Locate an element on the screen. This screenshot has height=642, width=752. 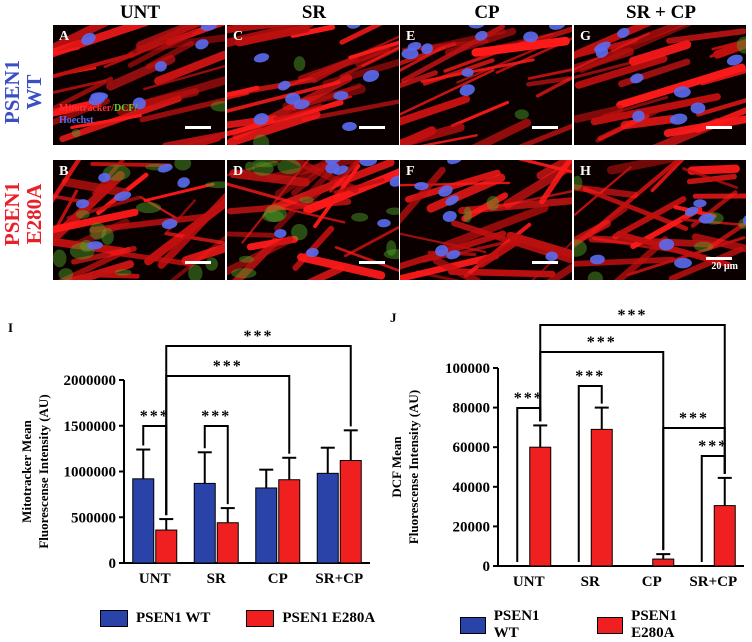
legend-i-wt-label: PSEN1 WT is located at coordinates (173, 618).